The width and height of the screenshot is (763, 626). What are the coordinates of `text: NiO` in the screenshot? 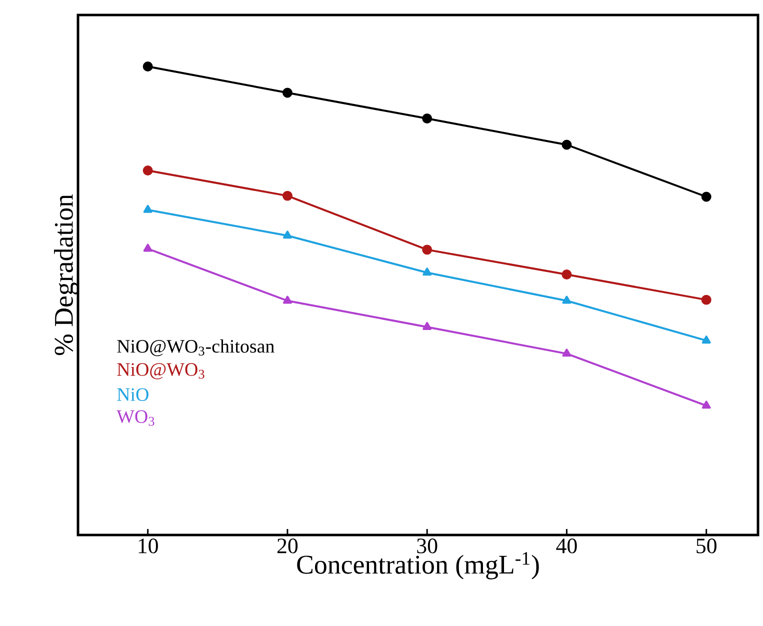 It's located at (132, 394).